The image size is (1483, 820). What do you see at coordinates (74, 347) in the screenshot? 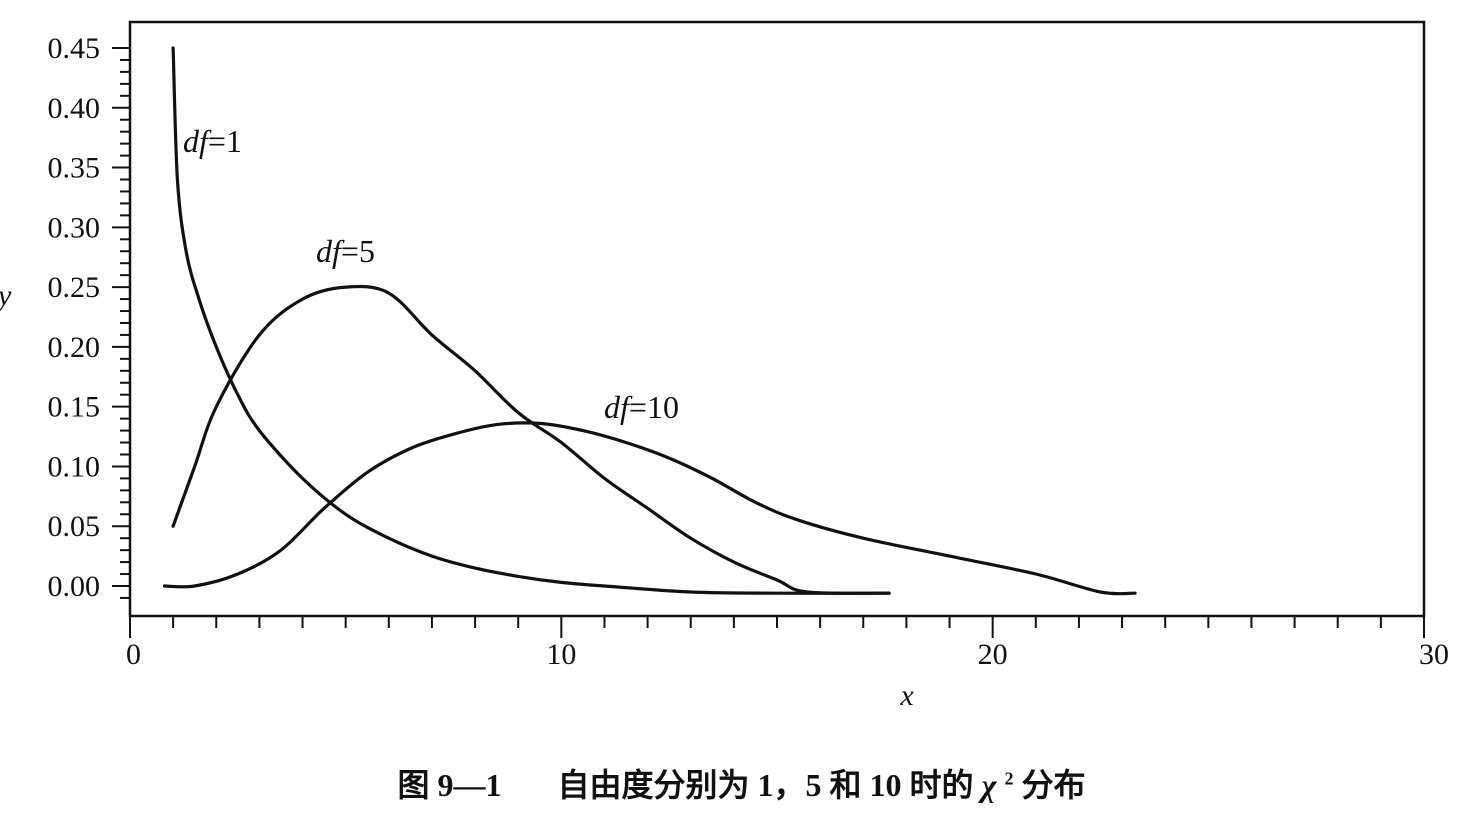
I see `y-tick-label: 0.20` at bounding box center [74, 347].